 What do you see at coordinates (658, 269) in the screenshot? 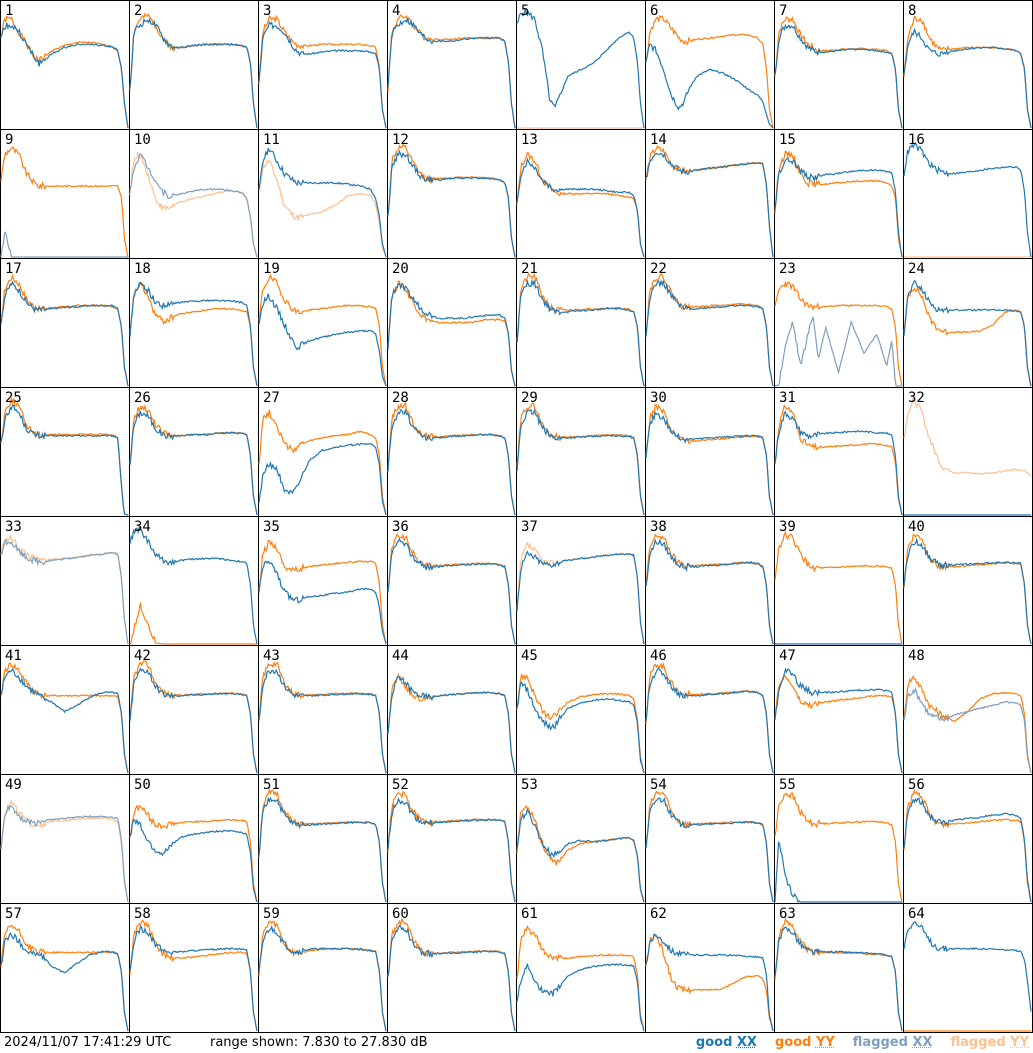
I see `panel-number: 22` at bounding box center [658, 269].